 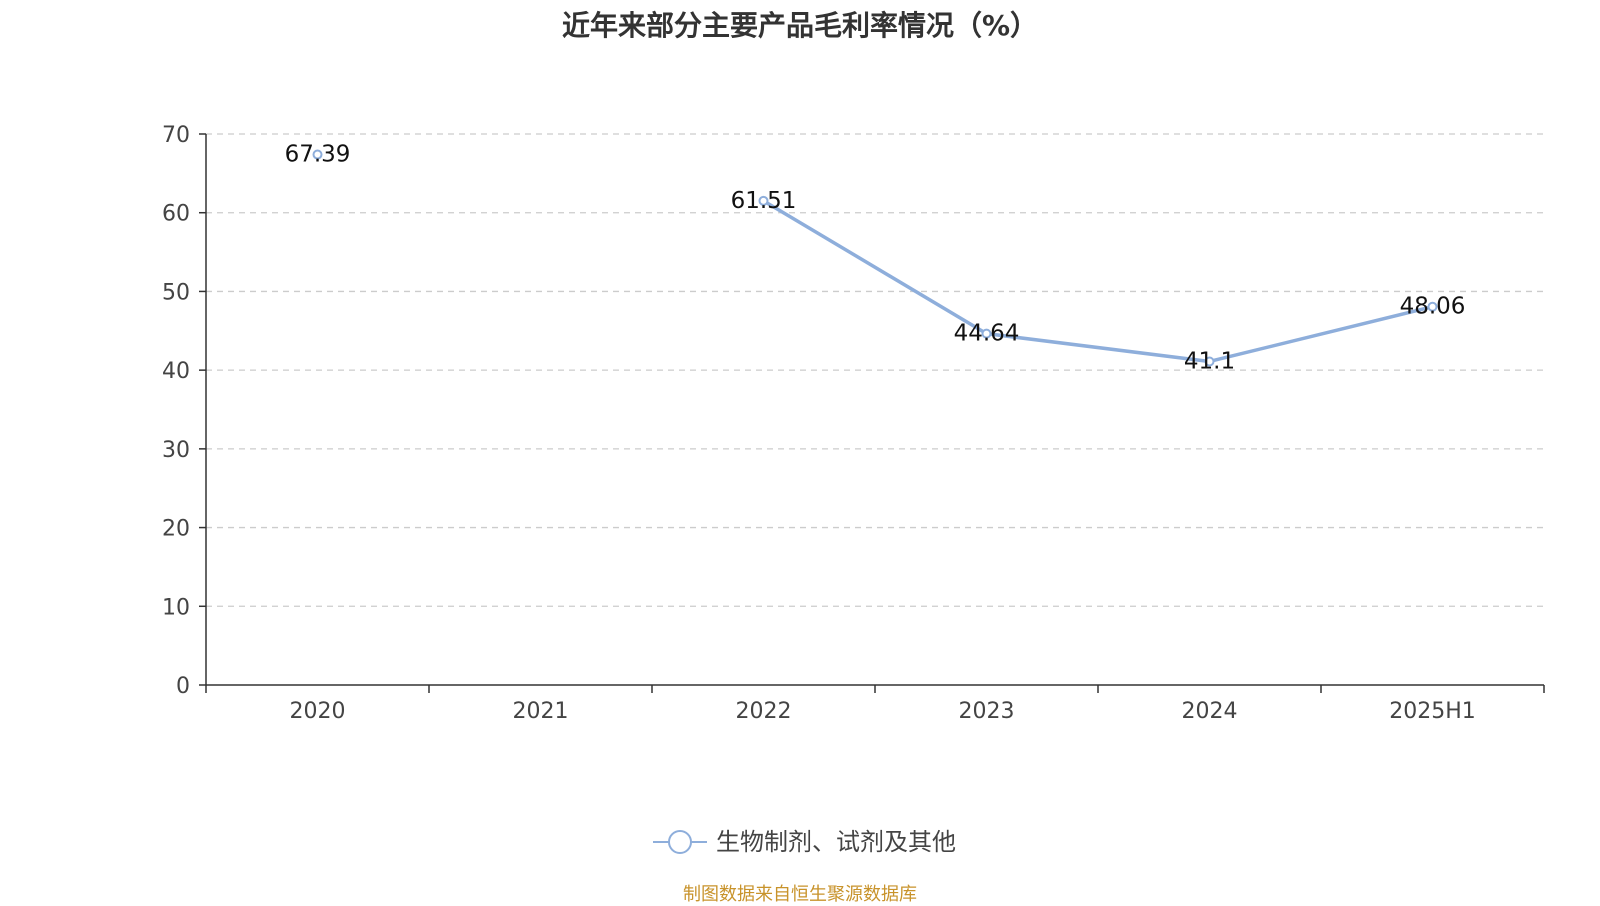 I want to click on data-label: 41.1, so click(x=1209, y=361).